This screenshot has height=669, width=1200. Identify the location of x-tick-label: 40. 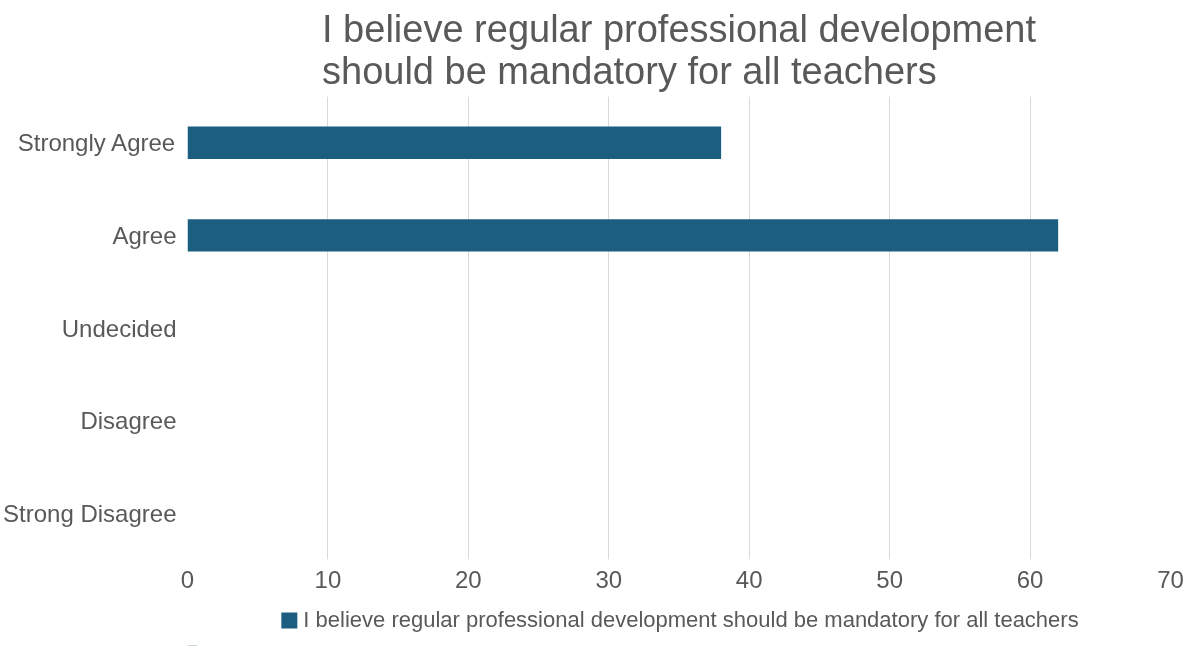
(749, 579).